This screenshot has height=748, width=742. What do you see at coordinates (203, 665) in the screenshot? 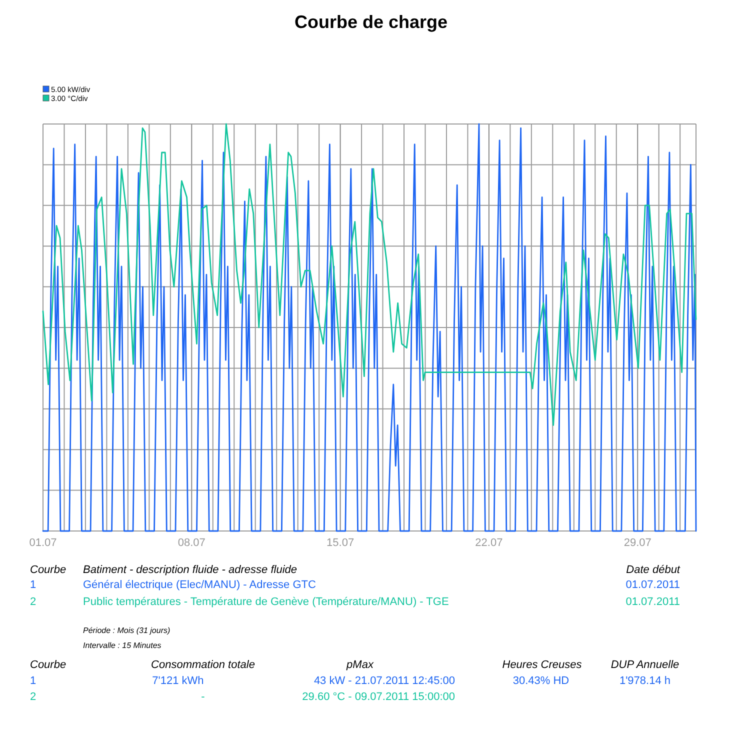
I see `text: Consommation totale` at bounding box center [203, 665].